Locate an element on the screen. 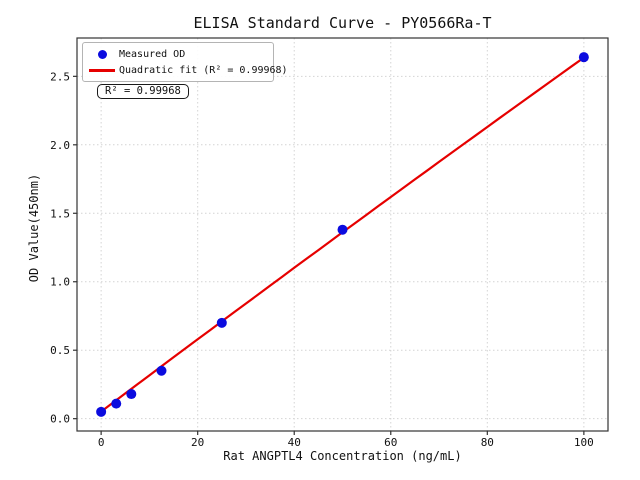 The image size is (640, 480). quadratic-fit-line-icon is located at coordinates (102, 70).